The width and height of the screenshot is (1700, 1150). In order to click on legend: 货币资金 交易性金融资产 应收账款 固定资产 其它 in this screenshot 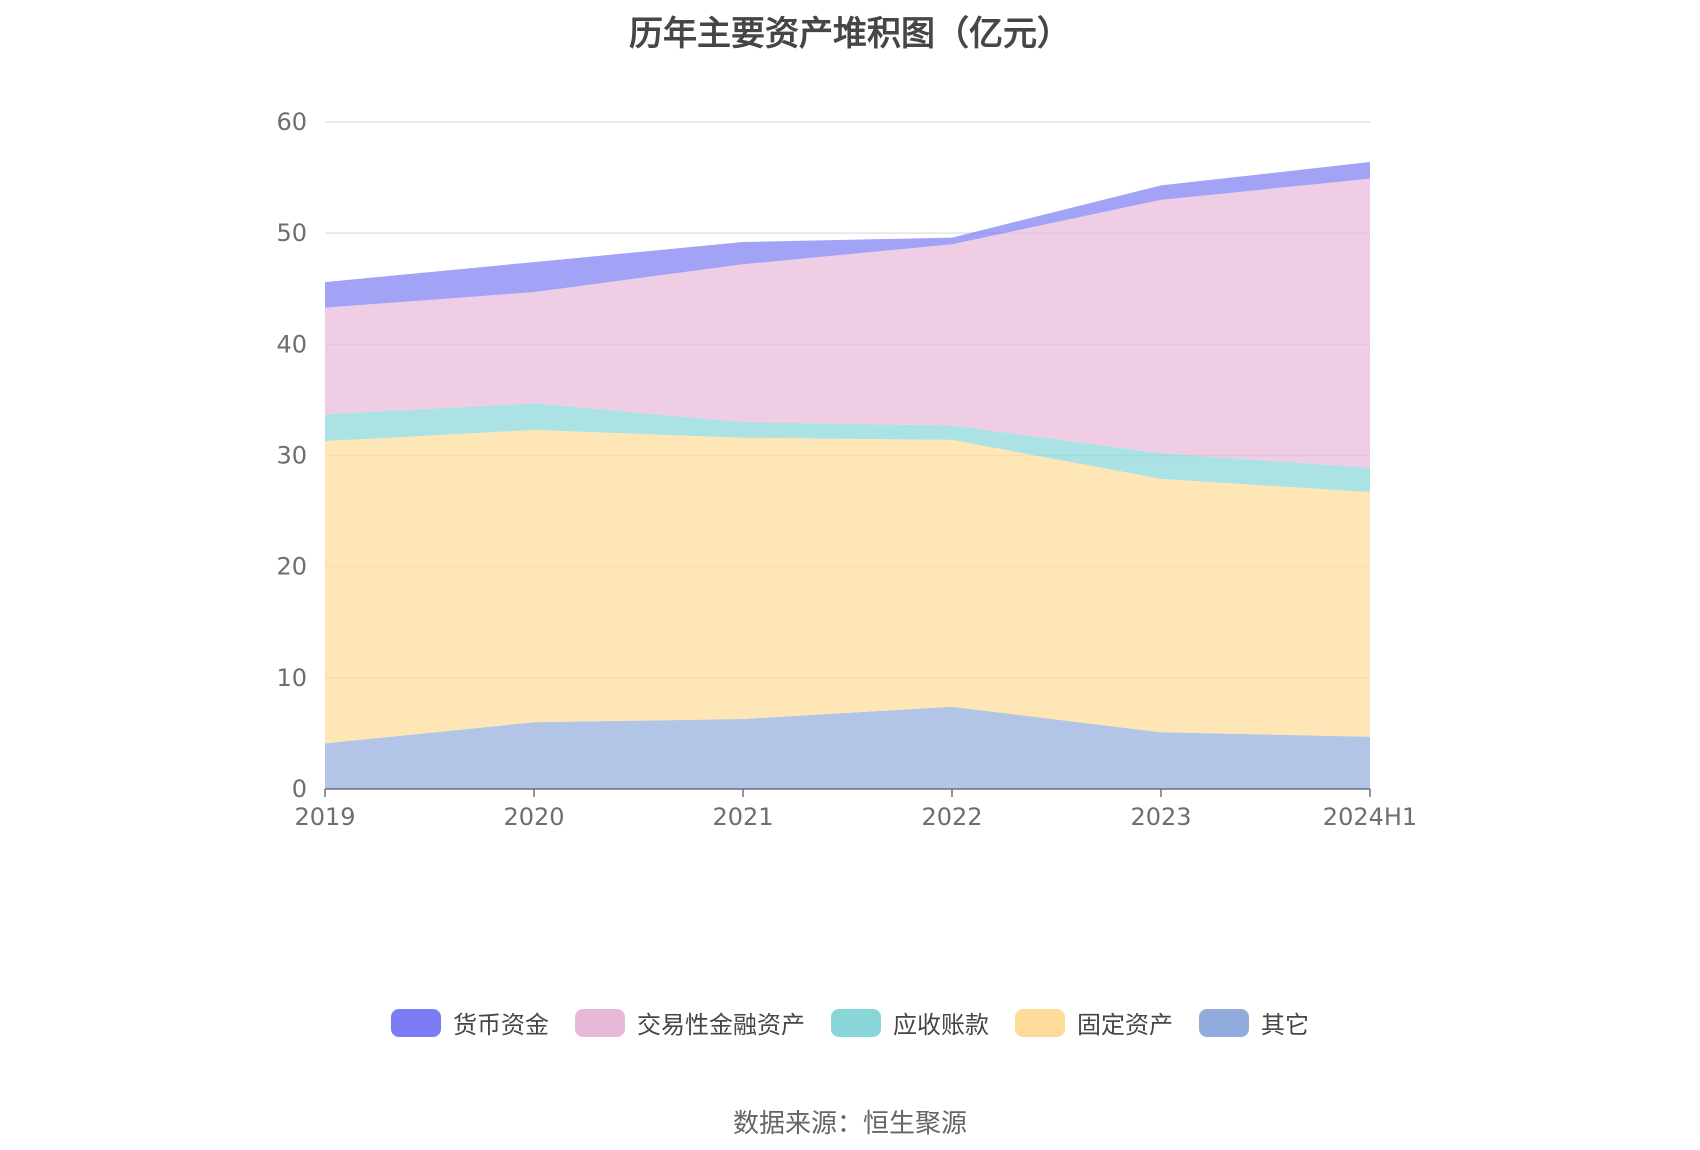, I will do `click(850, 1022)`.